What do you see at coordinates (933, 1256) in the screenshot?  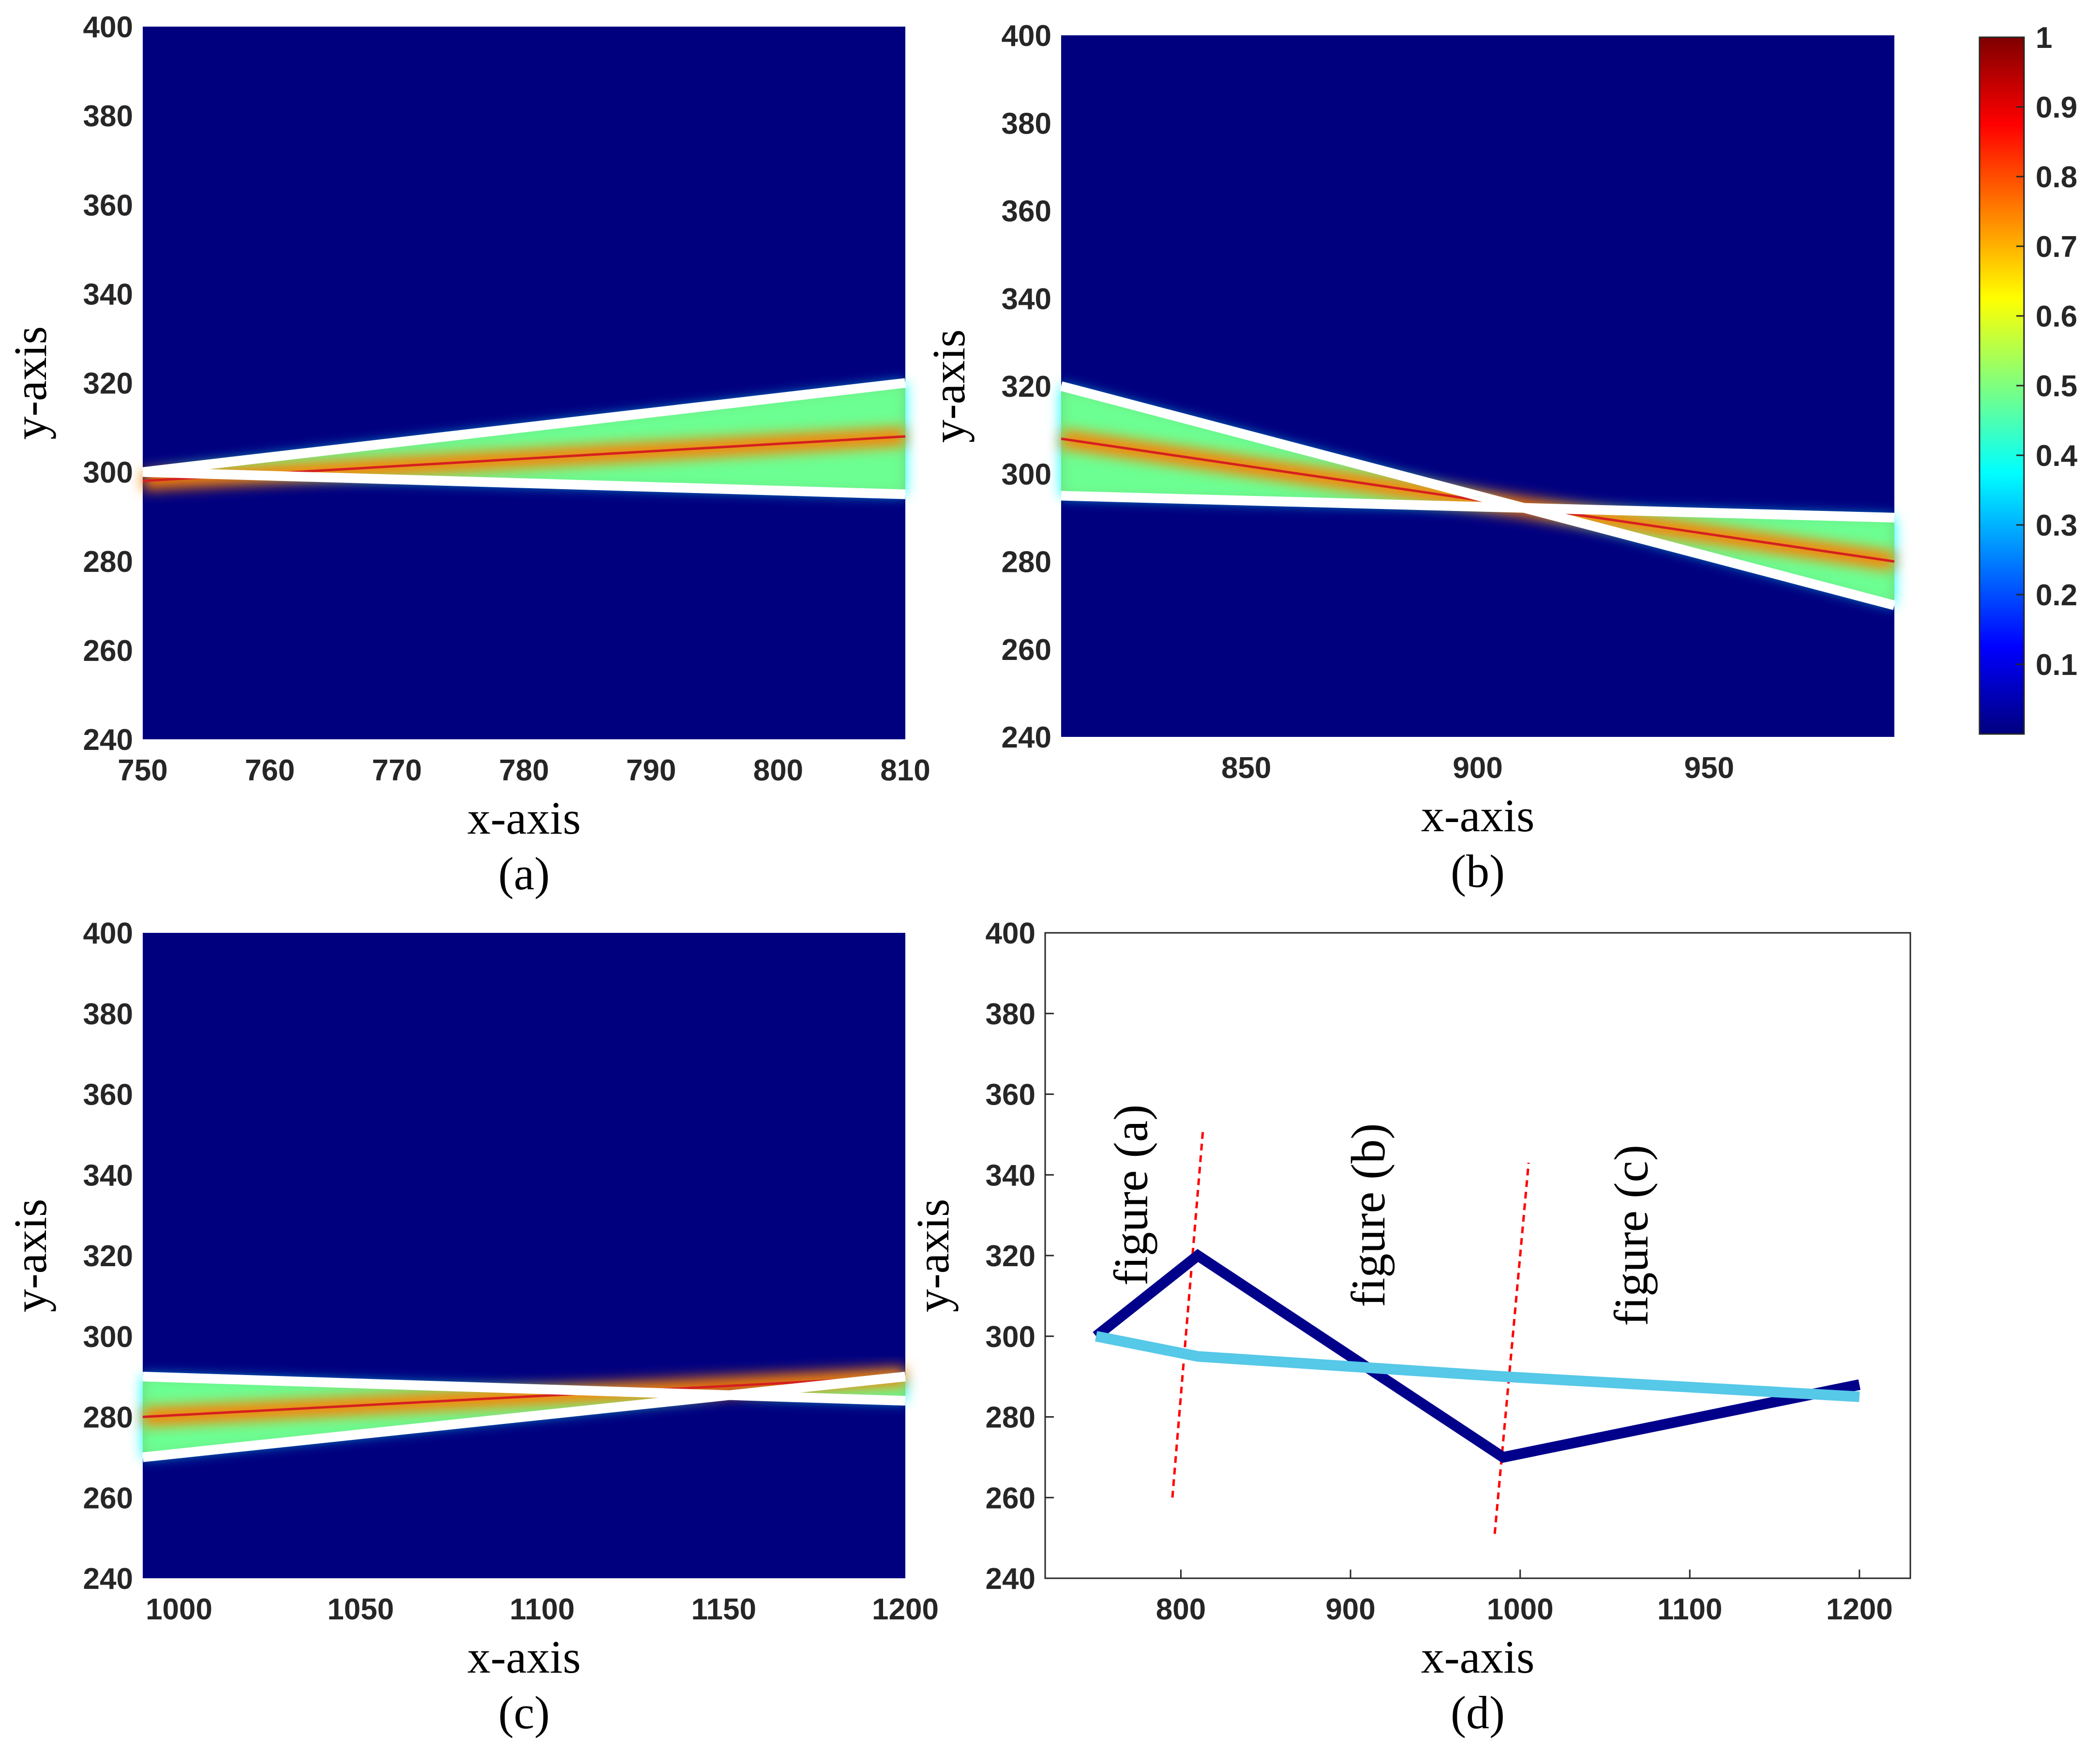 I see `panel-d-y-axis-label: y-axis` at bounding box center [933, 1256].